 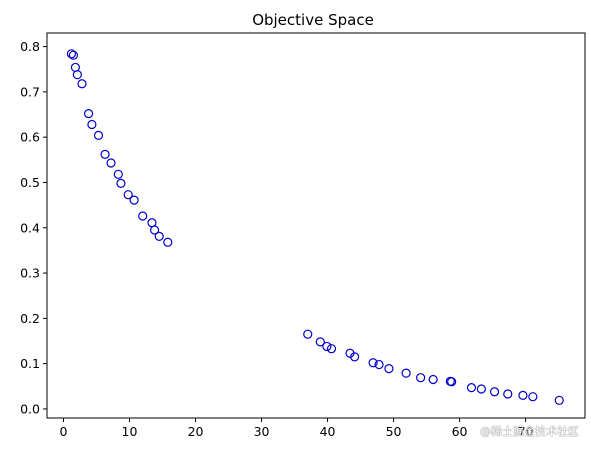 I want to click on y-tick-label: 0.2, so click(x=30, y=318).